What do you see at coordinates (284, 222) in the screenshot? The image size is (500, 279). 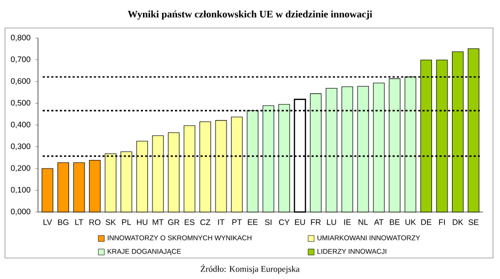 I see `x-tick-label: CY` at bounding box center [284, 222].